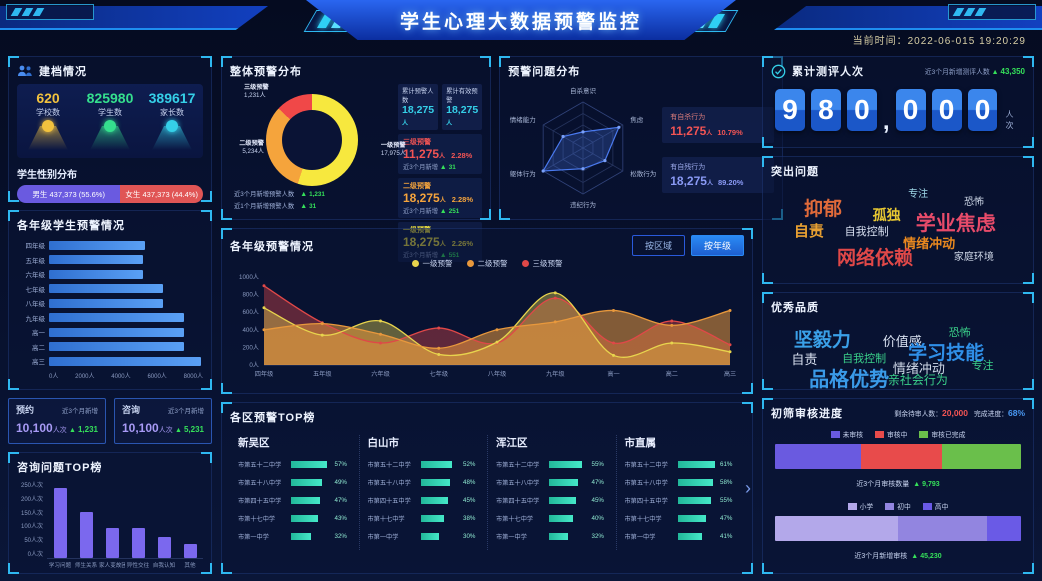  What do you see at coordinates (110, 260) in the screenshot?
I see `bar-row: 五年级` at bounding box center [110, 260].